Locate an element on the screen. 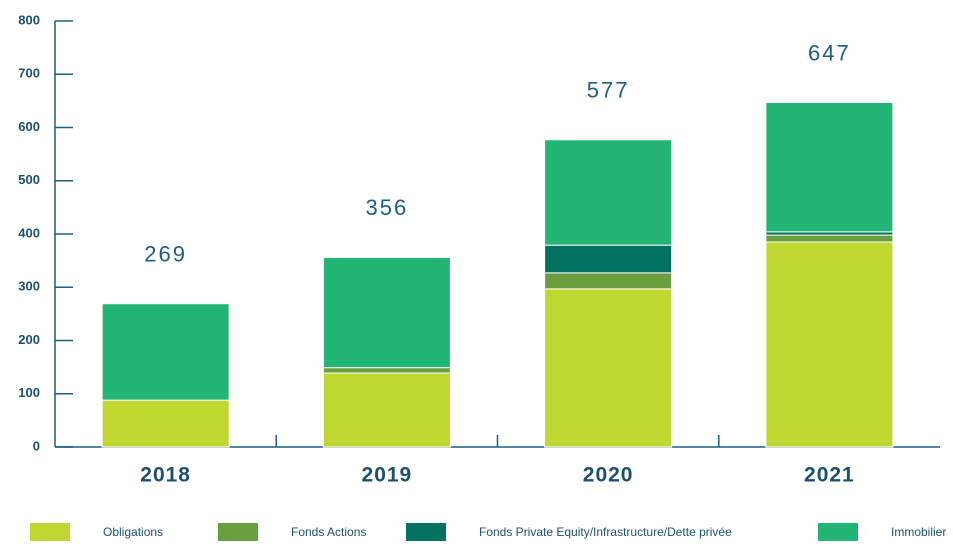 This screenshot has width=953, height=549. x-tick-label: 2020 is located at coordinates (608, 475).